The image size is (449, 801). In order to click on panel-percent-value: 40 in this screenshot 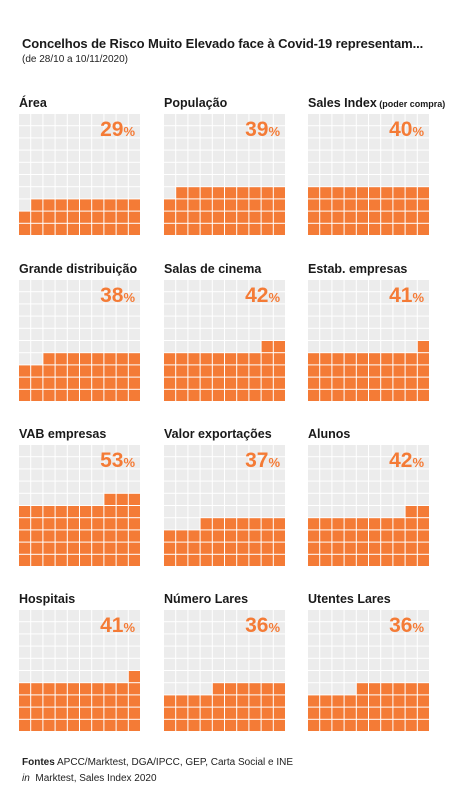, I will do `click(401, 129)`.